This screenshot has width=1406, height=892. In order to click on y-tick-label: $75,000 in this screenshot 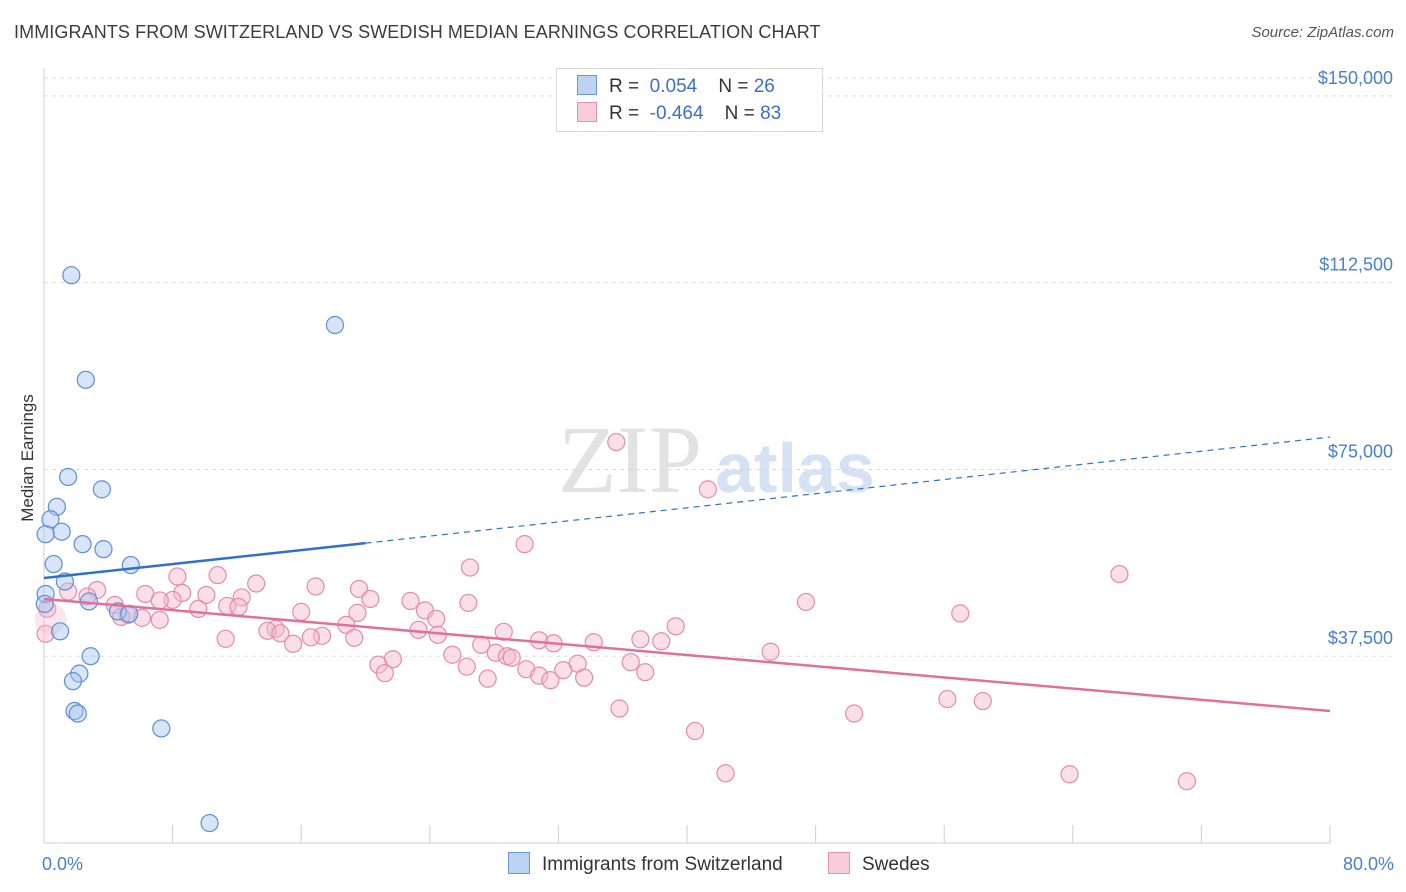, I will do `click(1360, 451)`.